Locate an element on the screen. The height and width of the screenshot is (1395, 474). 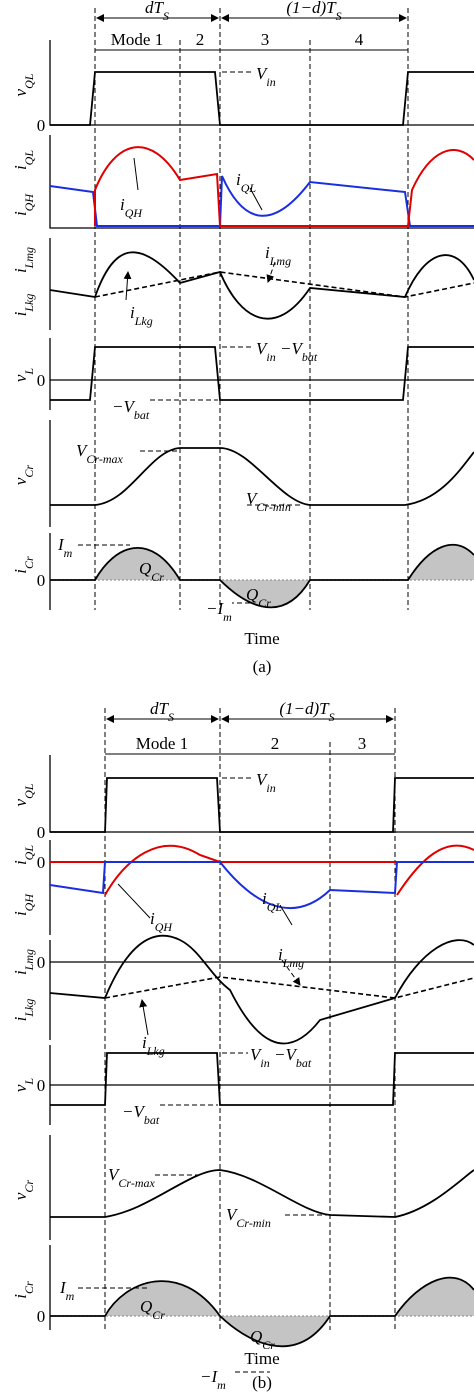
waveform-iql is located at coordinates (261, 201).